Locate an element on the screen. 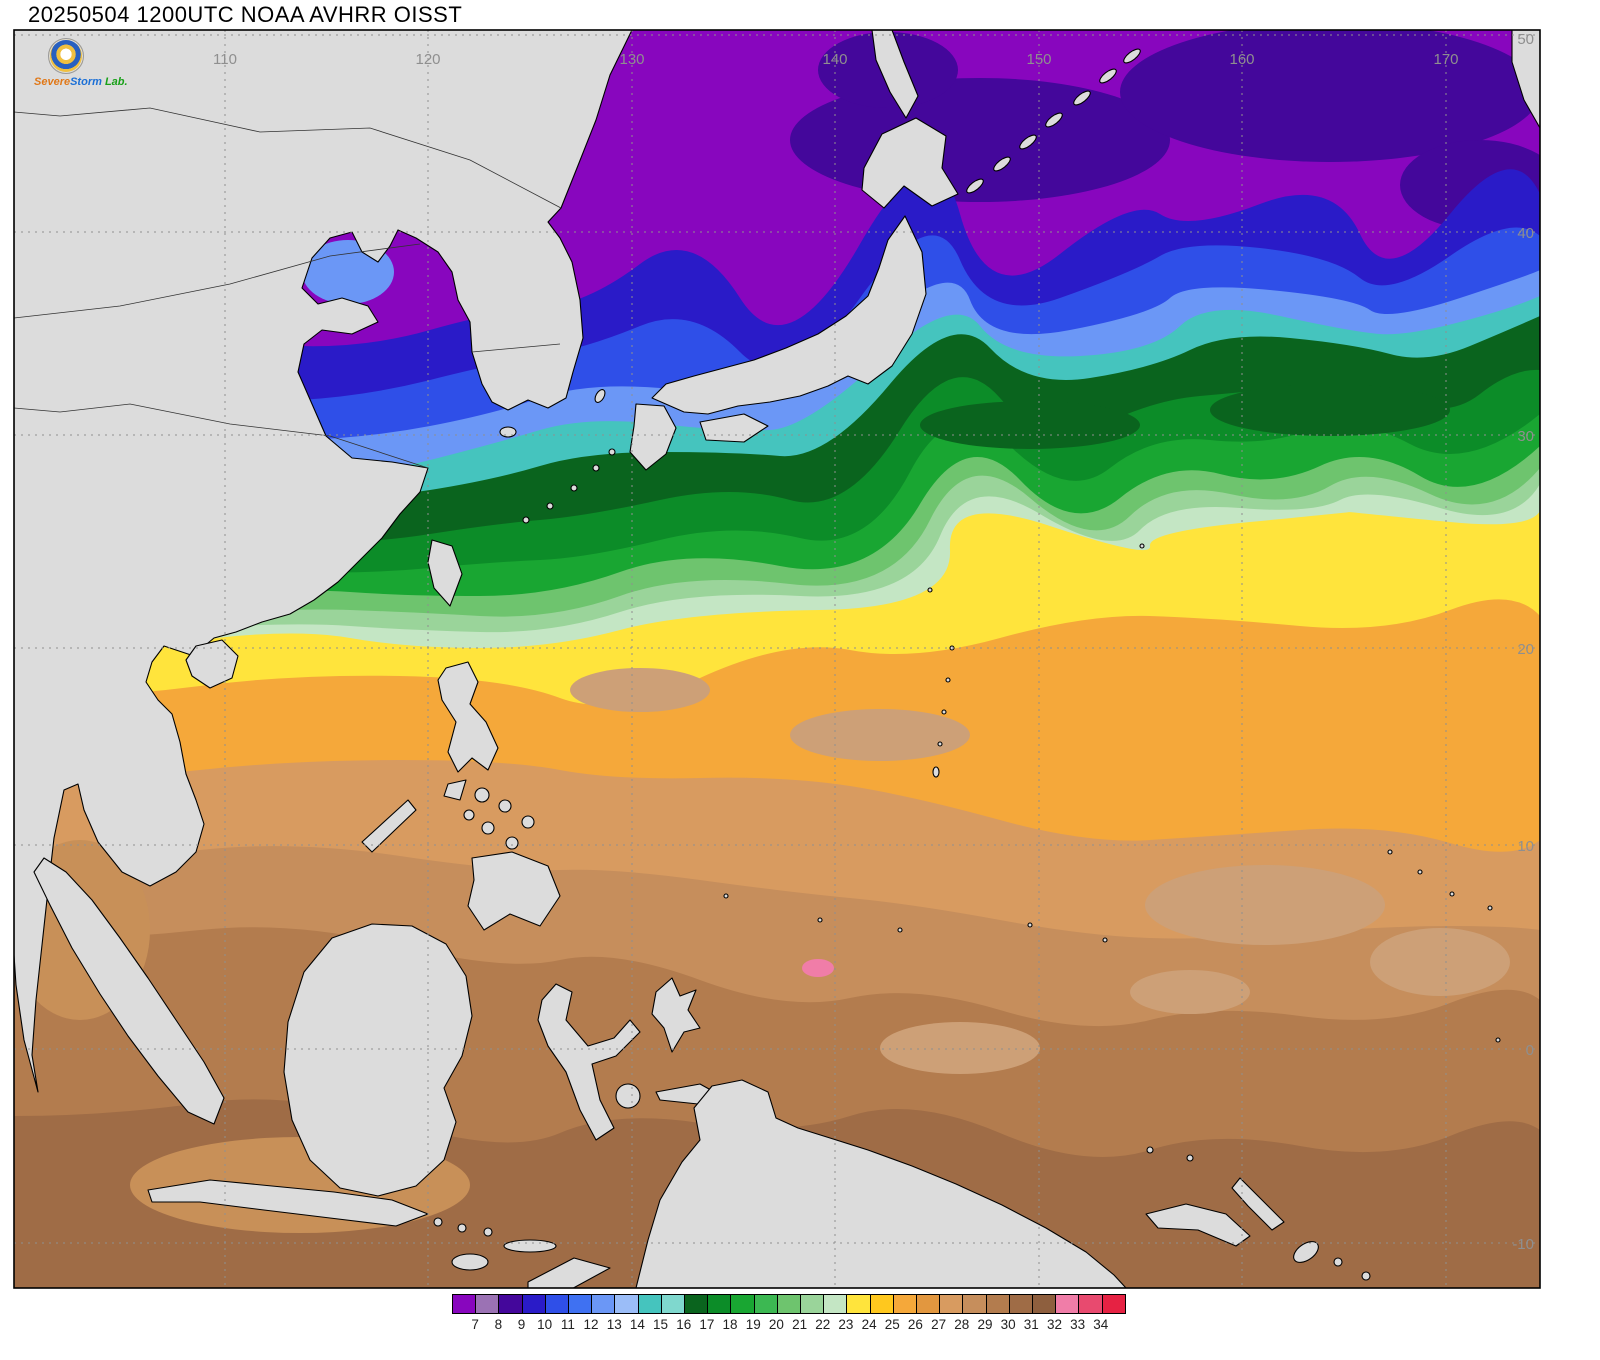 The image size is (1600, 1360). colorbar-label: 16 is located at coordinates (684, 1324).